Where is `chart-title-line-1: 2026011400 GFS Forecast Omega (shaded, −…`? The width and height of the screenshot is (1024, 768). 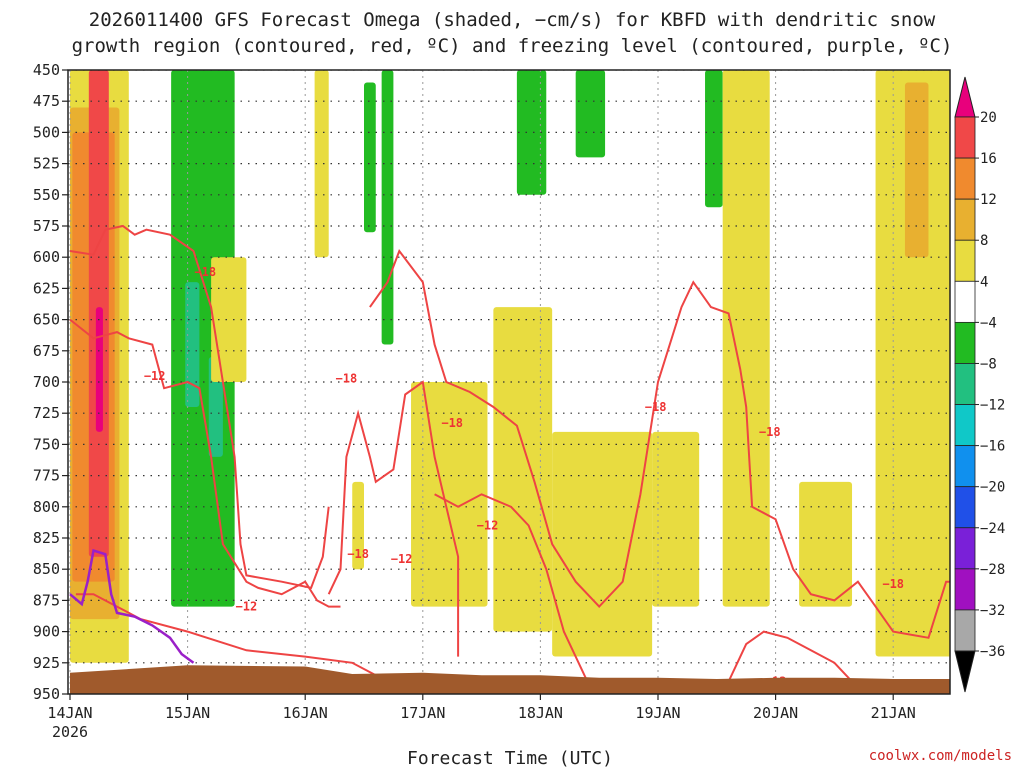 chart-title-line-1: 2026011400 GFS Forecast Omega (shaded, −… is located at coordinates (512, 20).